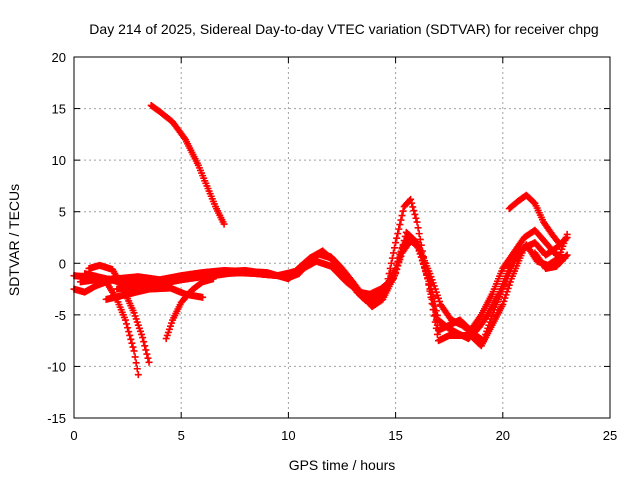 This screenshot has height=480, width=640. What do you see at coordinates (551, 260) in the screenshot?
I see `series-pass-late-tail` at bounding box center [551, 260].